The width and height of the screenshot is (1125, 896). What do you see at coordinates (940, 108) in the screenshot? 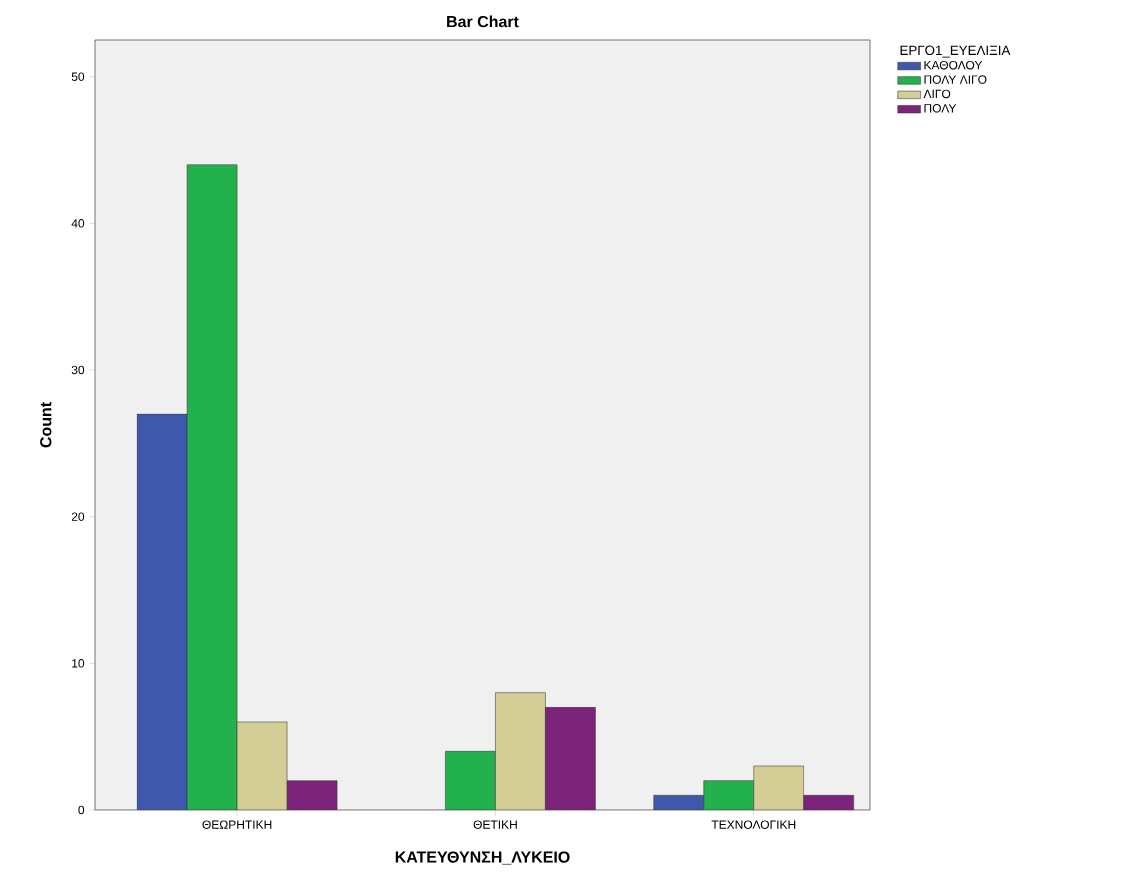
I see `legend-label: ΠΟΛΥ` at bounding box center [940, 108].